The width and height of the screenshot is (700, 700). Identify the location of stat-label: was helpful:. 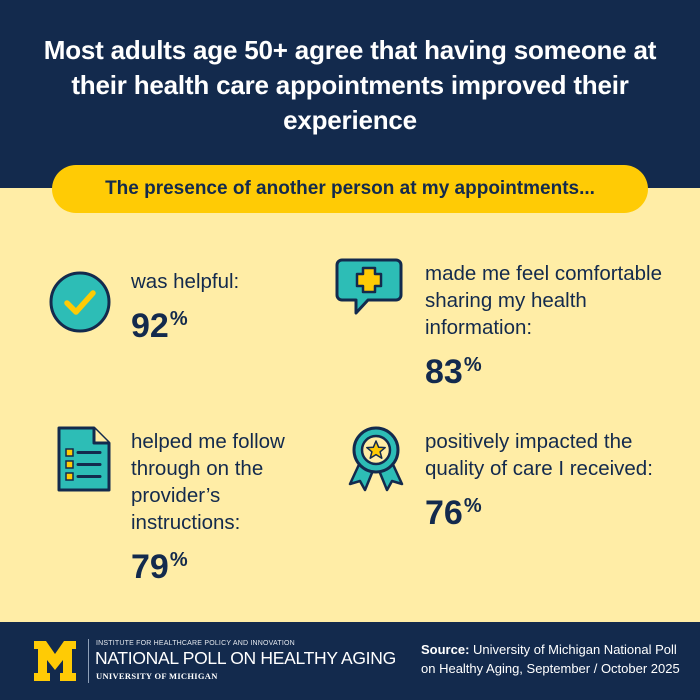
(185, 281).